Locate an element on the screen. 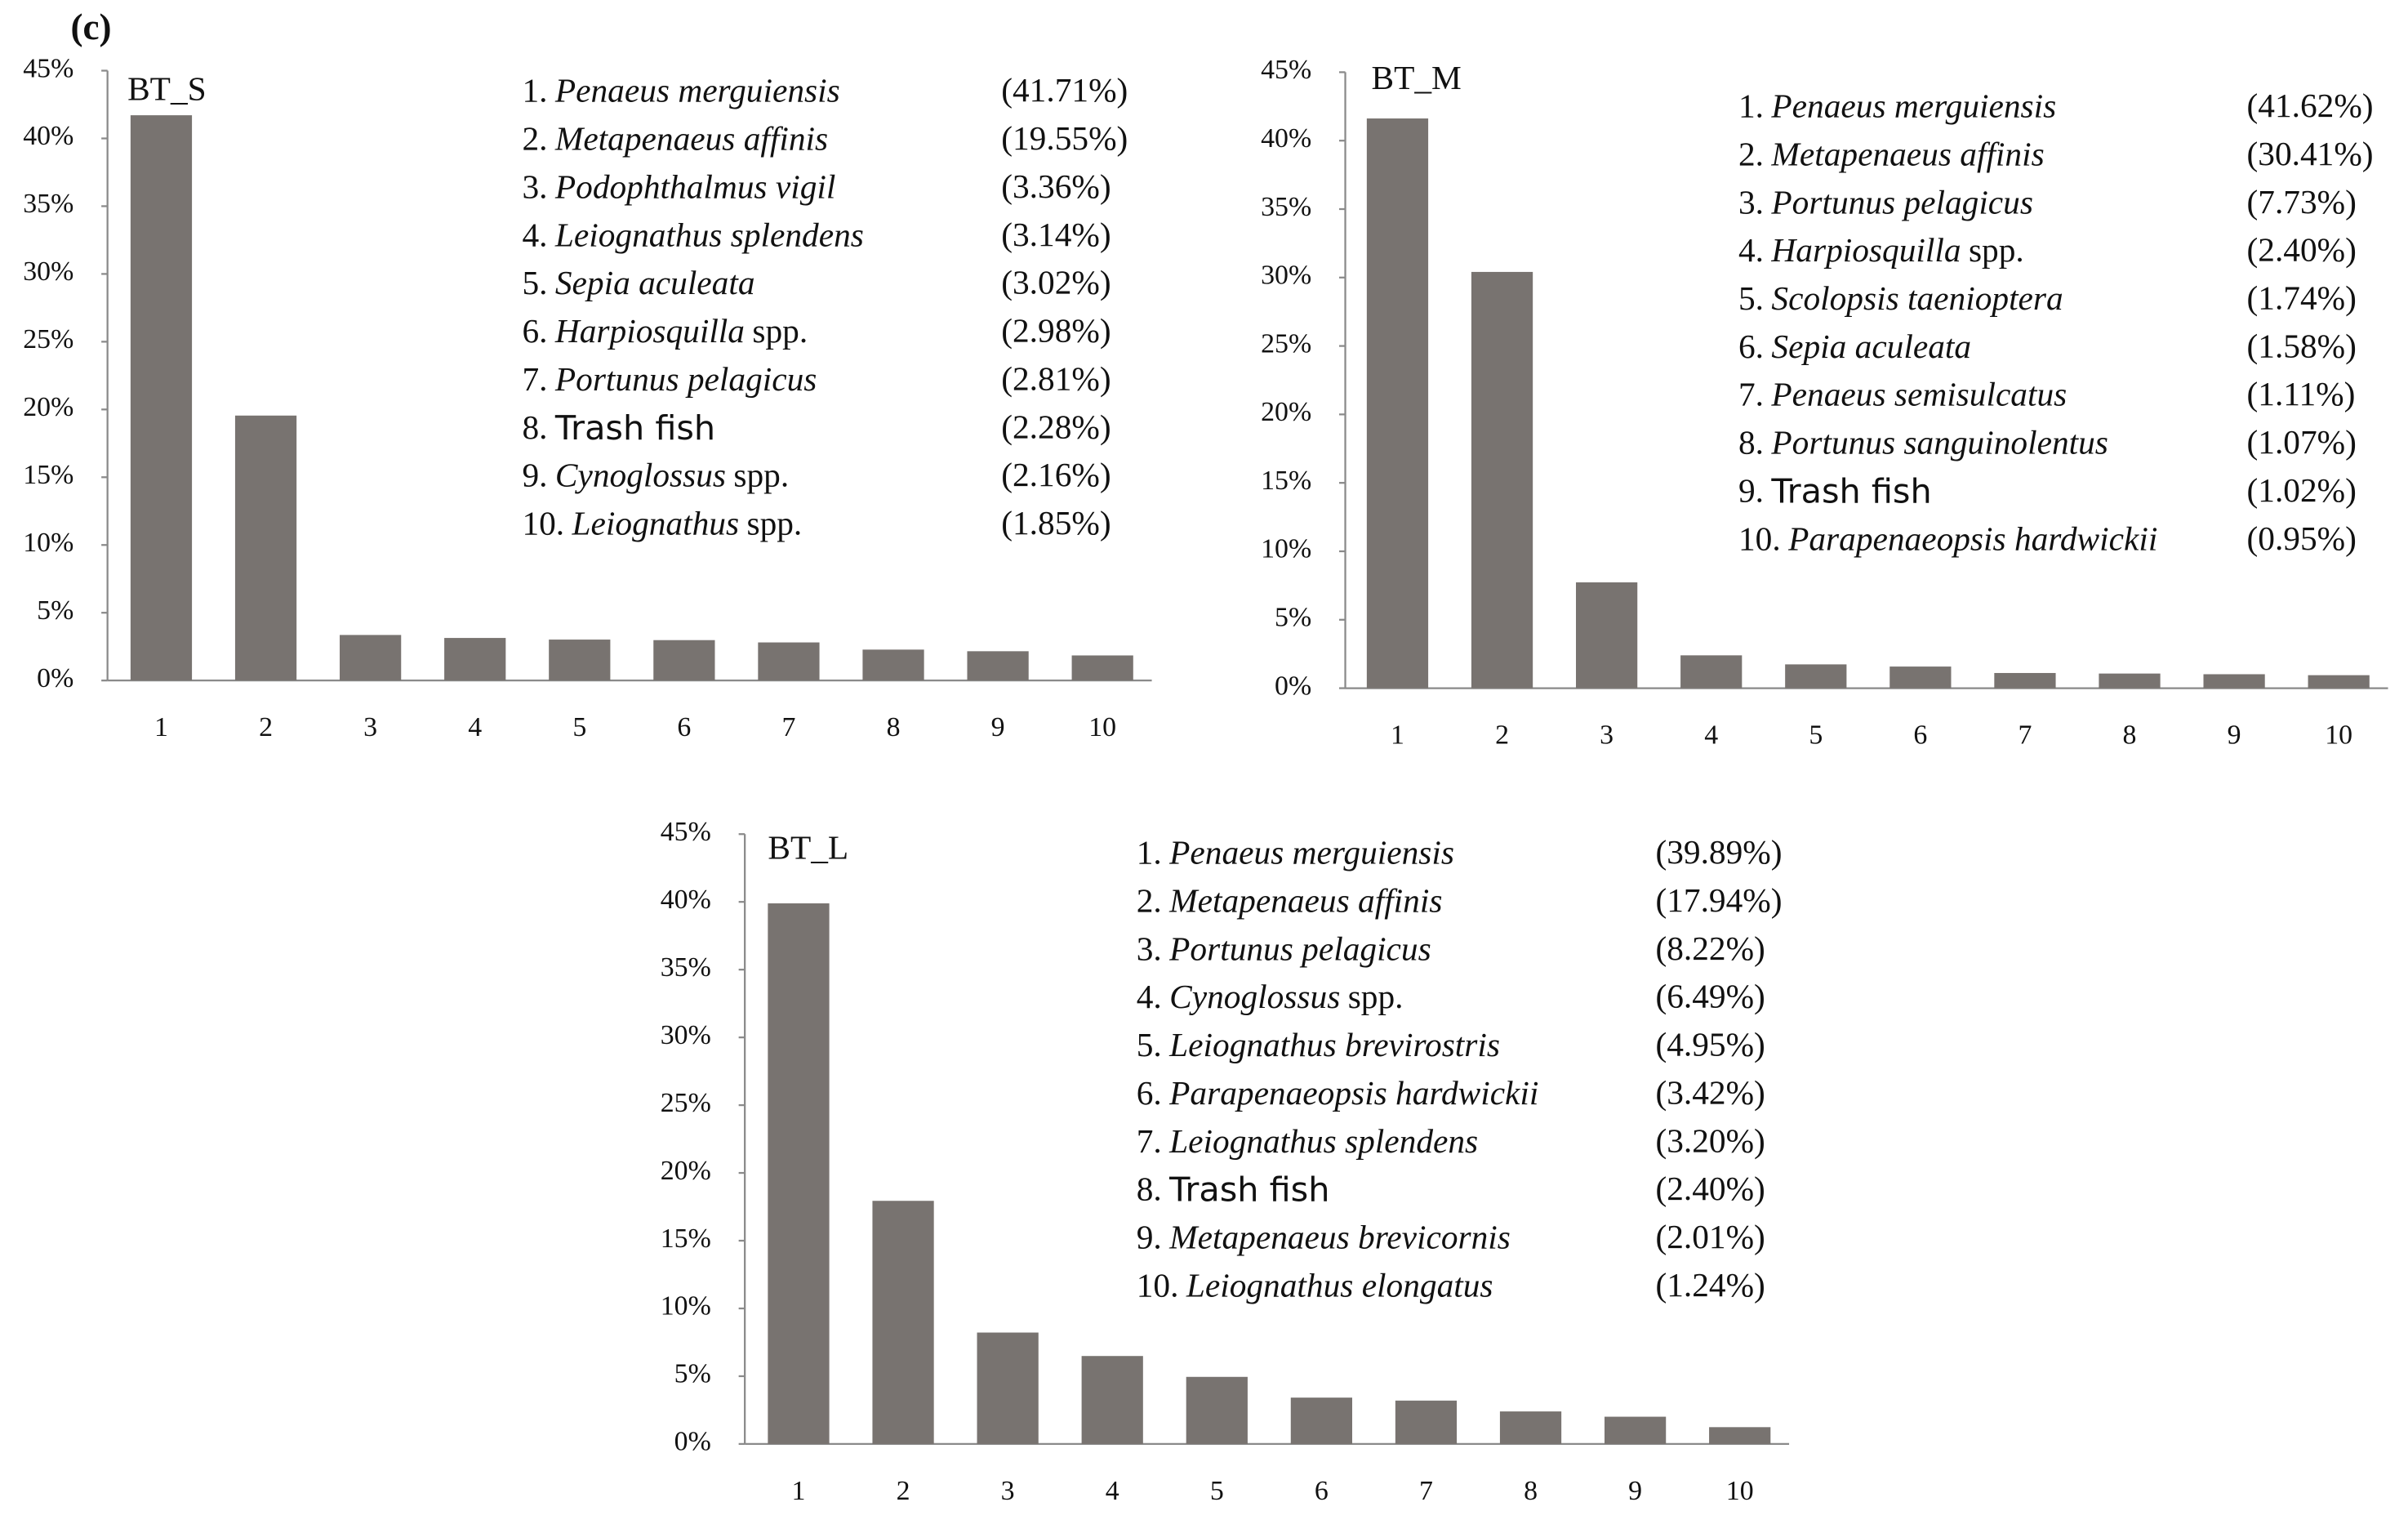 The width and height of the screenshot is (2408, 1520). value-label: (1.85%) is located at coordinates (1056, 523).